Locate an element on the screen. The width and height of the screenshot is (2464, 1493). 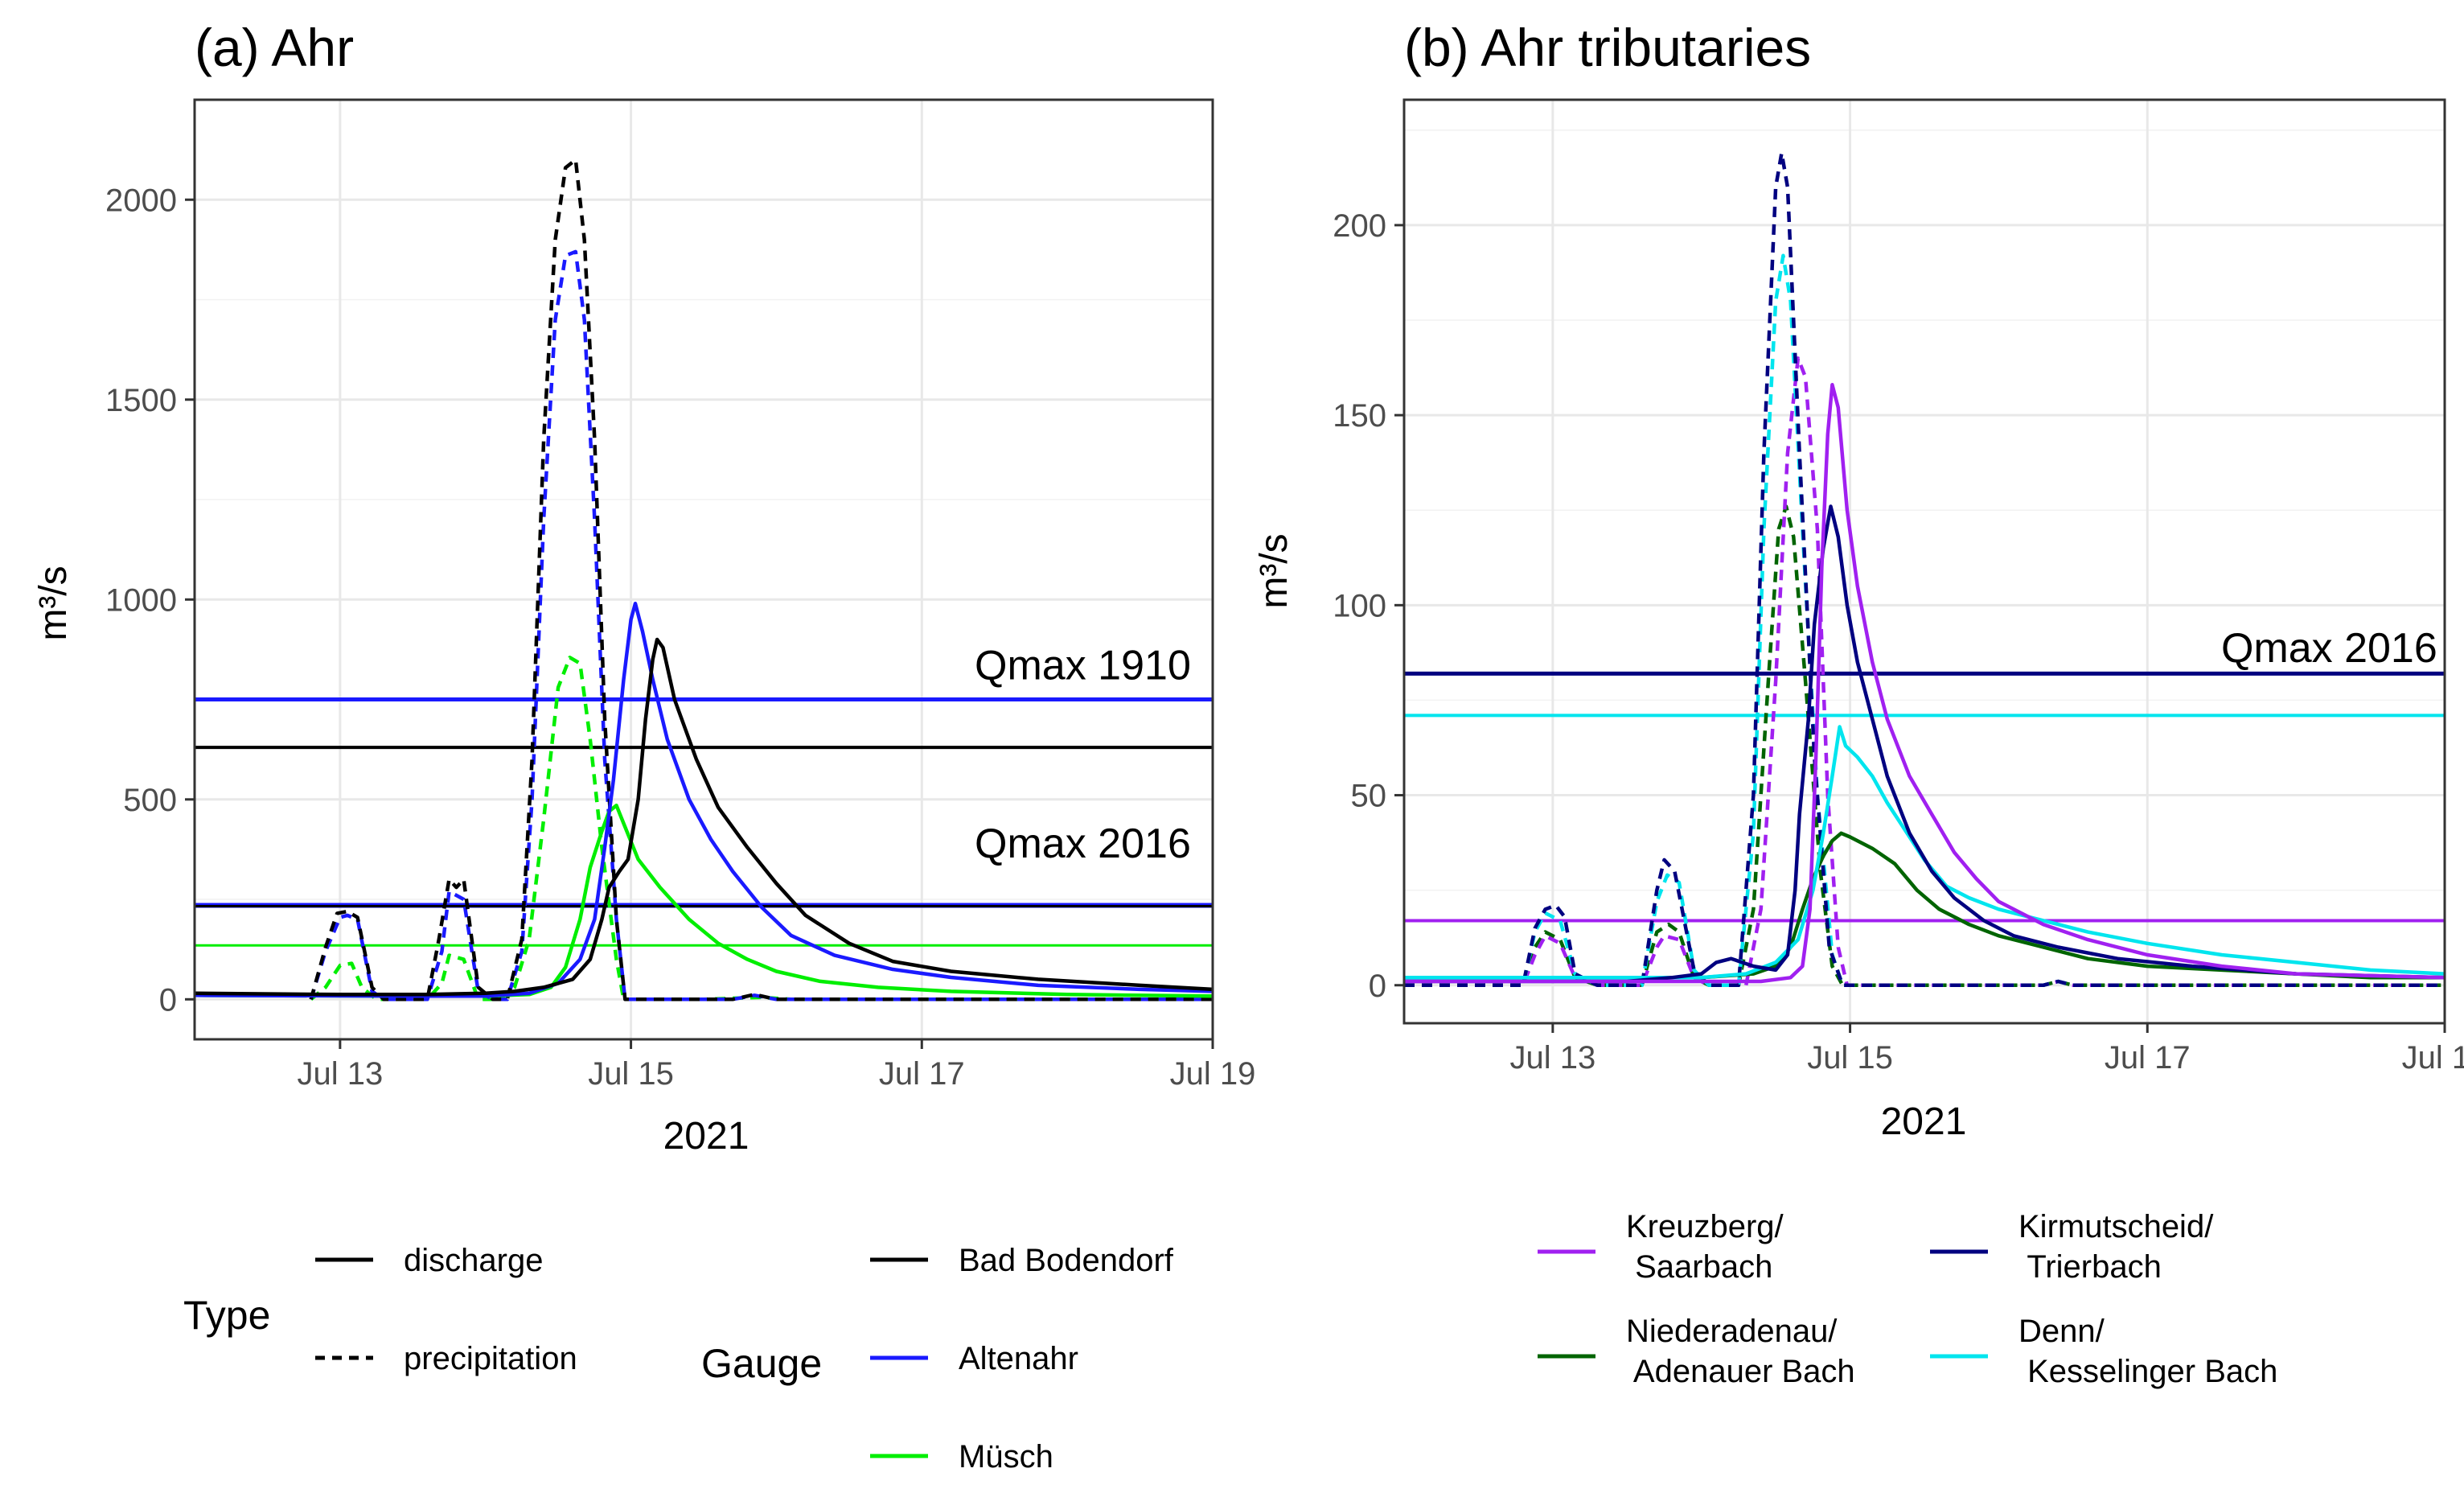
legend-denn-label-2: Kesselinger Bach is located at coordinates (2147, 1372).